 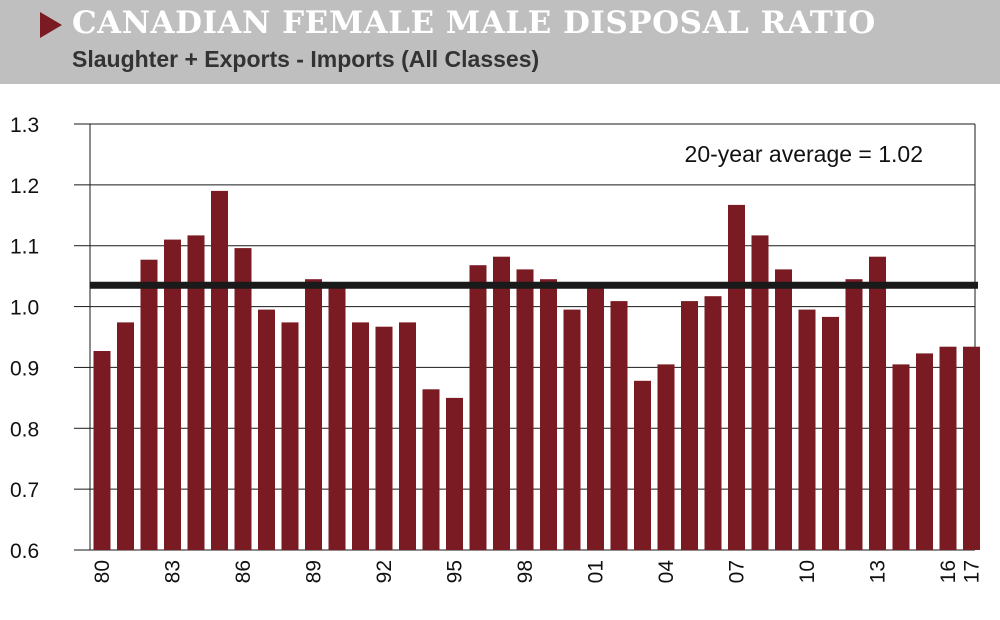 I want to click on y-tick-label: 1.3, so click(x=24, y=125).